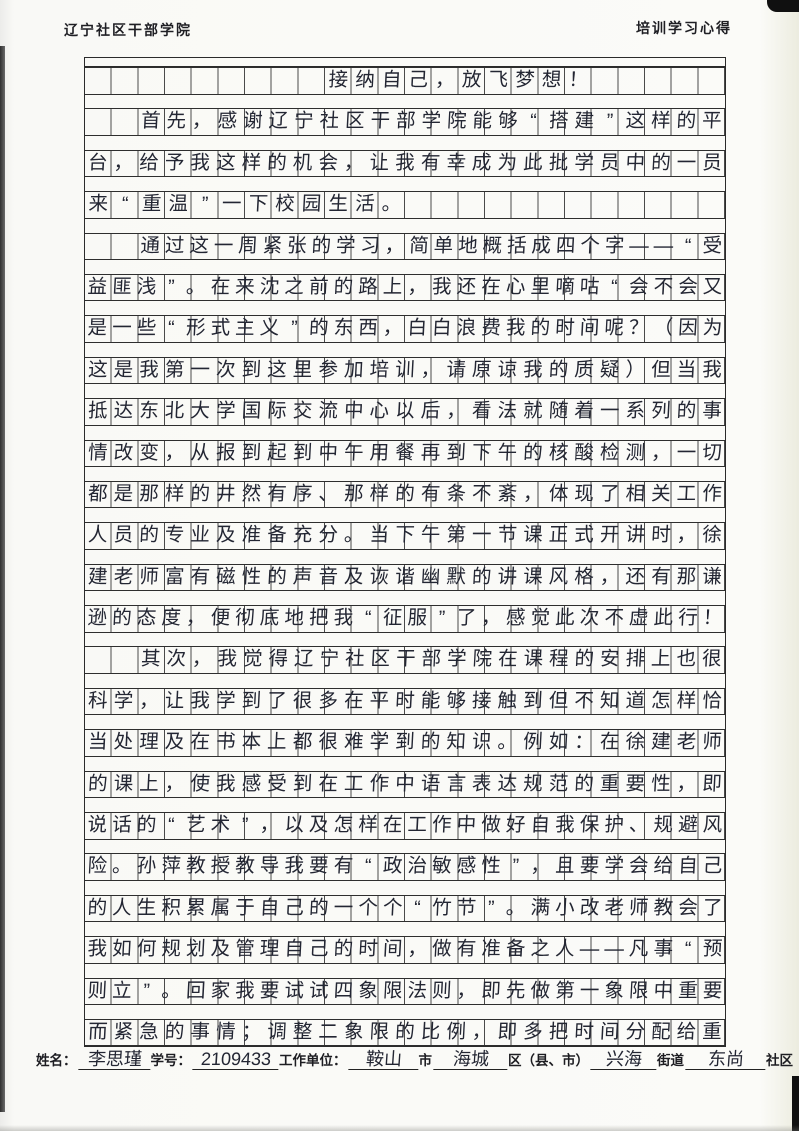  I want to click on handwritten-line: 则立”。回家我要试试四象限法则，即先做第一象限中重要, so click(405, 990).